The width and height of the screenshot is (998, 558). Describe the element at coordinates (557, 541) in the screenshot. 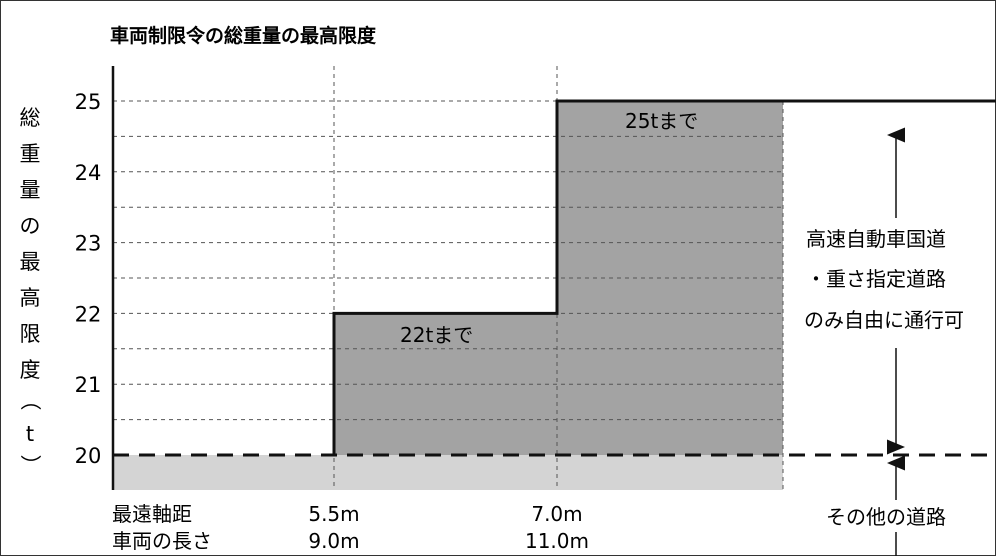

I see `x-tick-11.0m: 11.0m` at that location.